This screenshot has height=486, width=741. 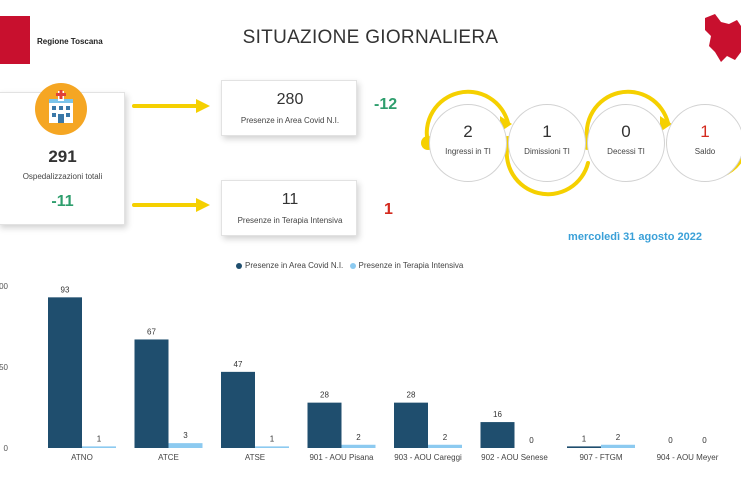 I want to click on data-label: 93, so click(x=65, y=289).